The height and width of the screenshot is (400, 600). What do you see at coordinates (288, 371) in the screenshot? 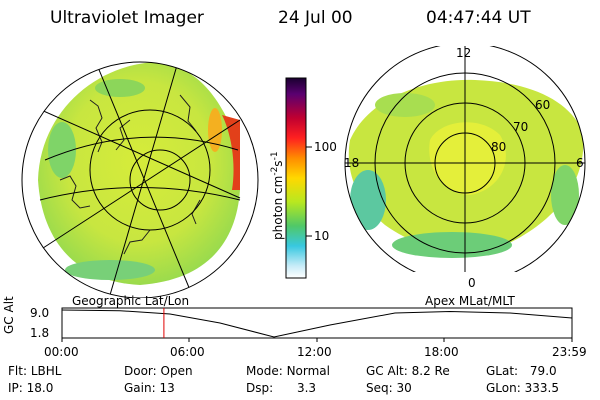
I see `info-mode: Mode: Normal` at bounding box center [288, 371].